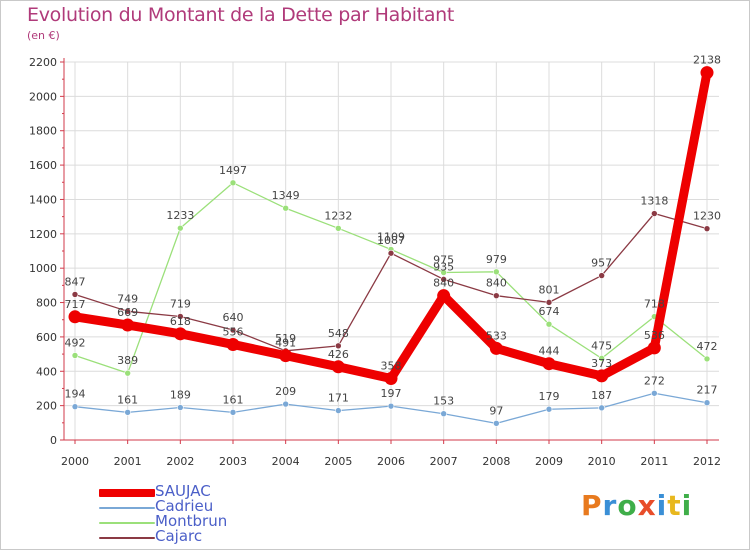 Image resolution: width=750 pixels, height=550 pixels. I want to click on x-tick-label: 2005, so click(338, 461).